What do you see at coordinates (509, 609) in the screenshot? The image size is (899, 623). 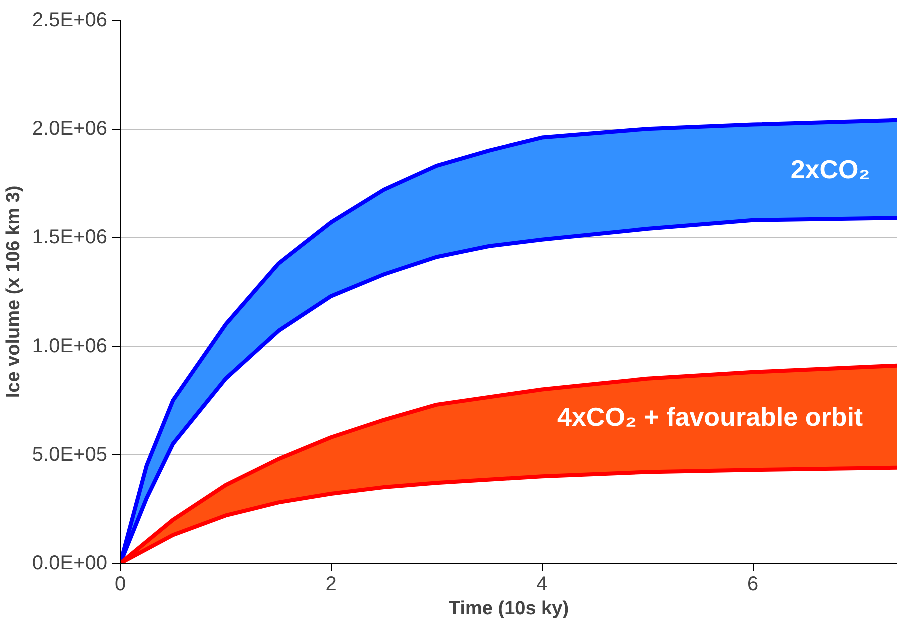 I see `x-axis-title: Time (10s ky)` at bounding box center [509, 609].